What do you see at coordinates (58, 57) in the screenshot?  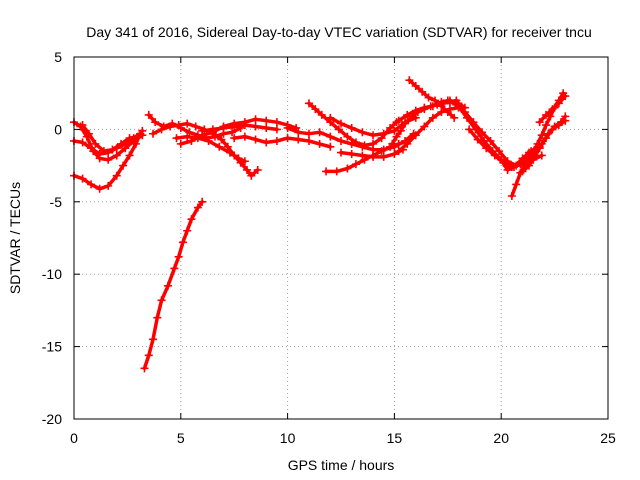 I see `y-tick-label: 5` at bounding box center [58, 57].